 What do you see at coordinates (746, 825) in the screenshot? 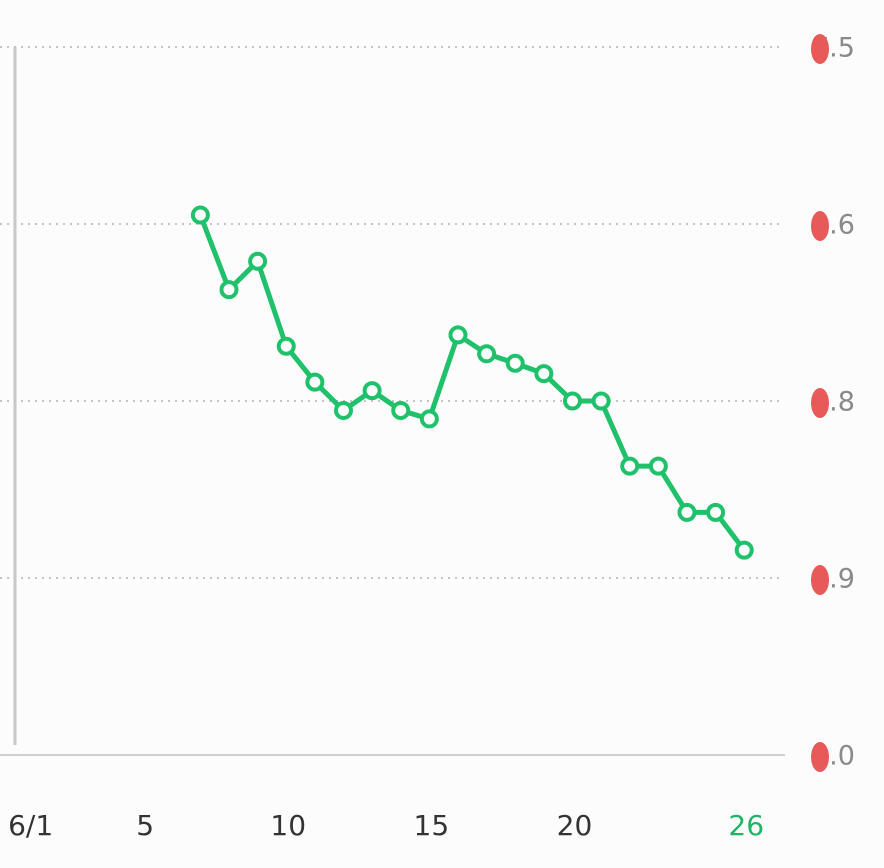
I see `x-tick-label: 26` at bounding box center [746, 825].